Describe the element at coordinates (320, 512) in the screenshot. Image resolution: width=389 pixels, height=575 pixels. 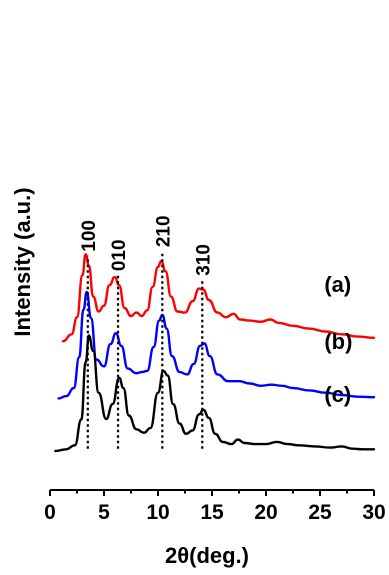
I see `x-tick-label-5: 25` at that location.